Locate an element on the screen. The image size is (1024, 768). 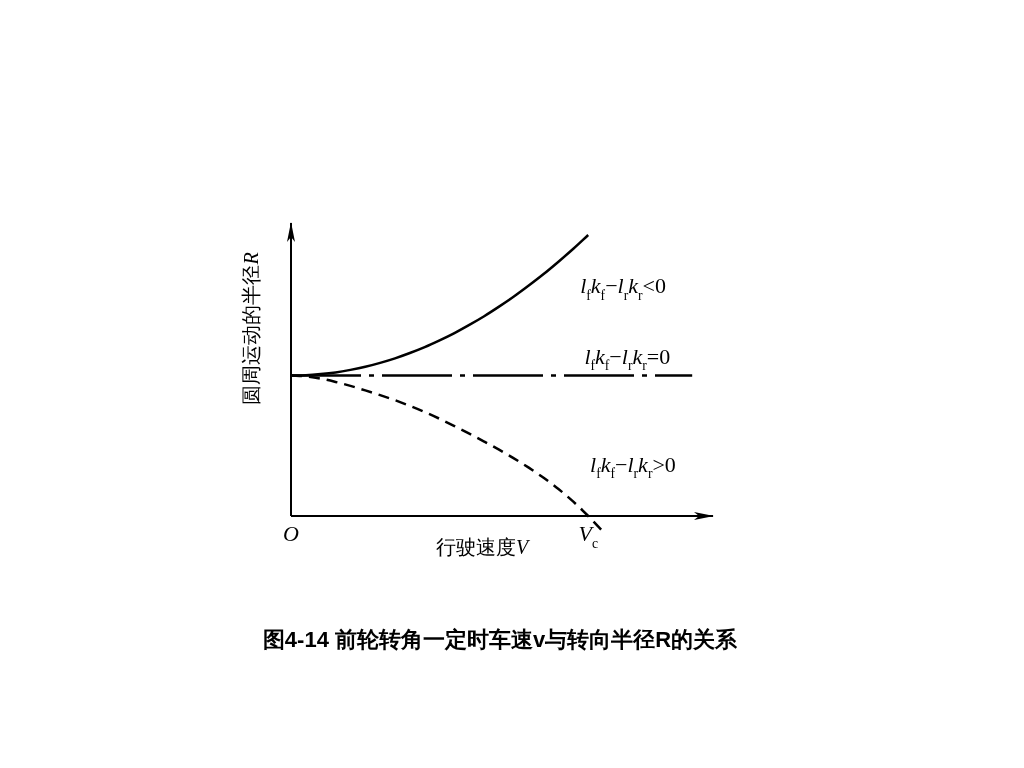
title: 图4-14 前轮转角一定时车速v与转向半径R的关系 is located at coordinates (500, 639).